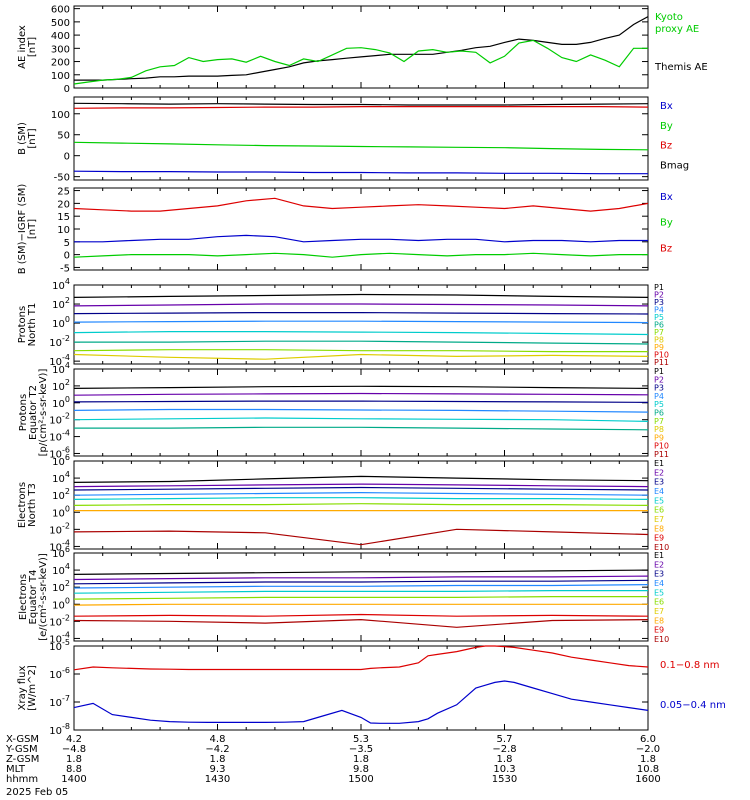 Image resolution: width=750 pixels, height=800 pixels. I want to click on y-tick-label: 200, so click(60, 63).